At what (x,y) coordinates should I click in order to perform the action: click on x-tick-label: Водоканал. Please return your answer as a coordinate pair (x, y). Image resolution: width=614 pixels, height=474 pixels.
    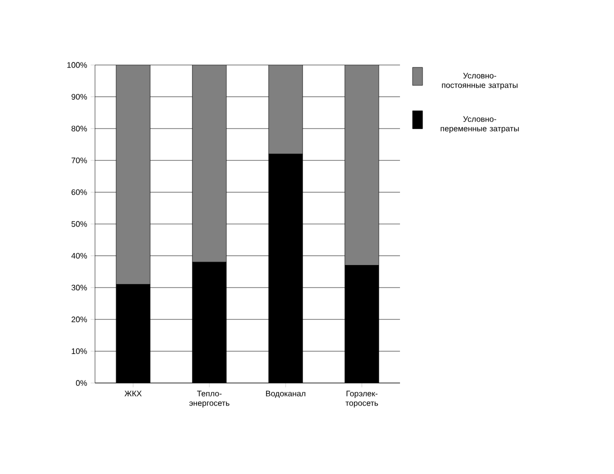
    Looking at the image, I should click on (286, 394).